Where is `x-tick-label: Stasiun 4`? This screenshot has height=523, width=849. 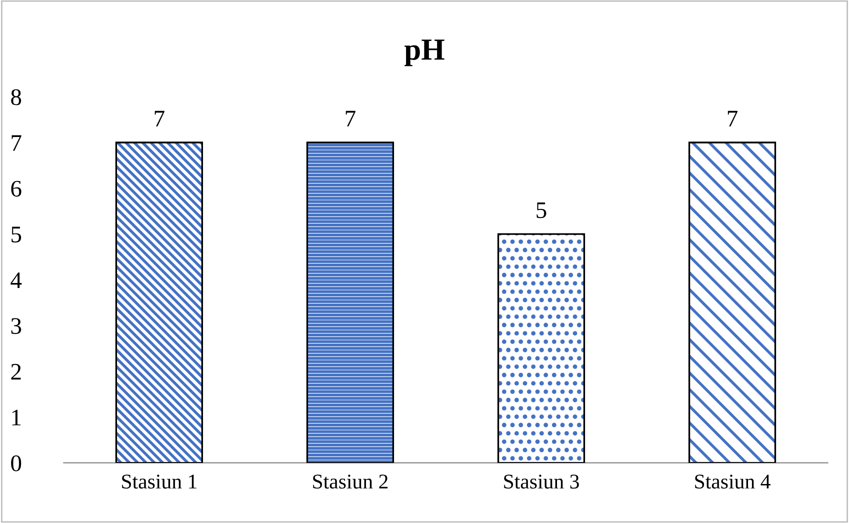
x-tick-label: Stasiun 4 is located at coordinates (732, 481).